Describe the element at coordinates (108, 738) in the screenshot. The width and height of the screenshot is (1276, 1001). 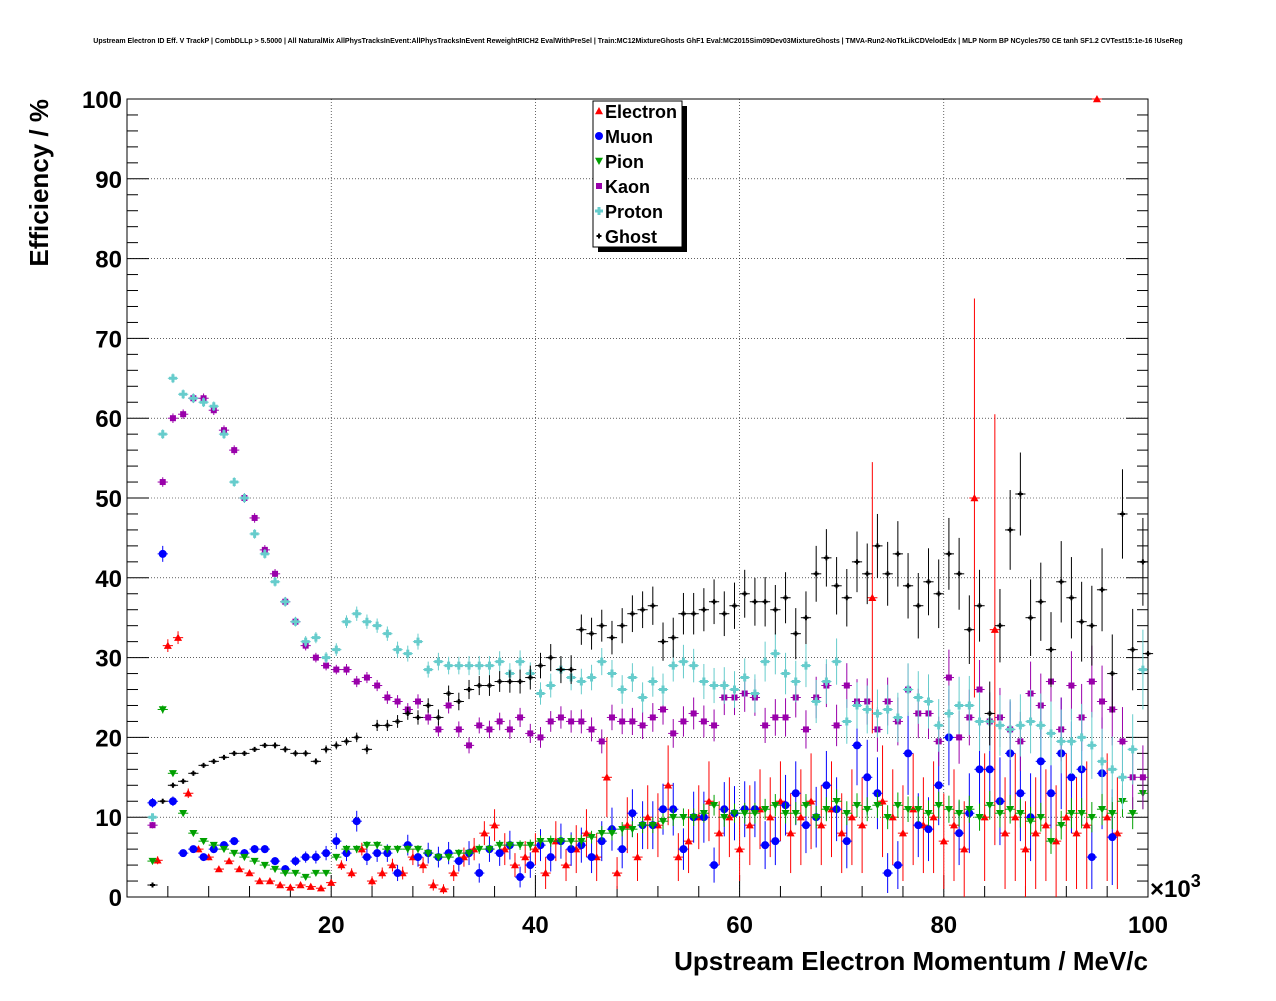
I see `y-tick-label: 20` at that location.